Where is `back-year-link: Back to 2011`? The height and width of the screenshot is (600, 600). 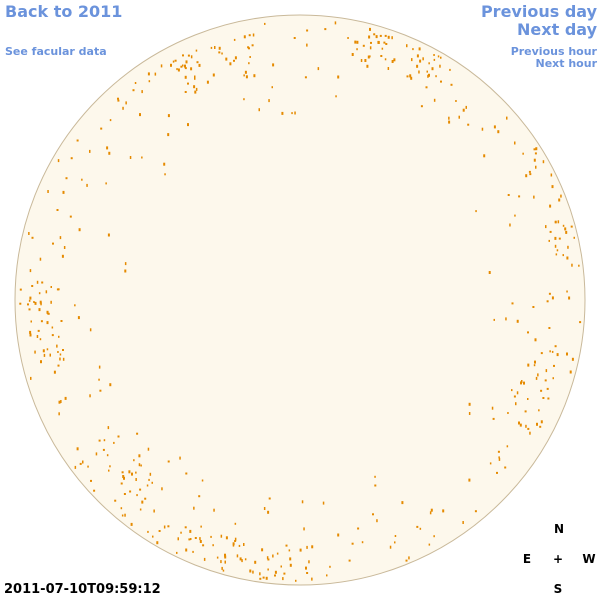
back-year-link: Back to 2011 is located at coordinates (64, 11).